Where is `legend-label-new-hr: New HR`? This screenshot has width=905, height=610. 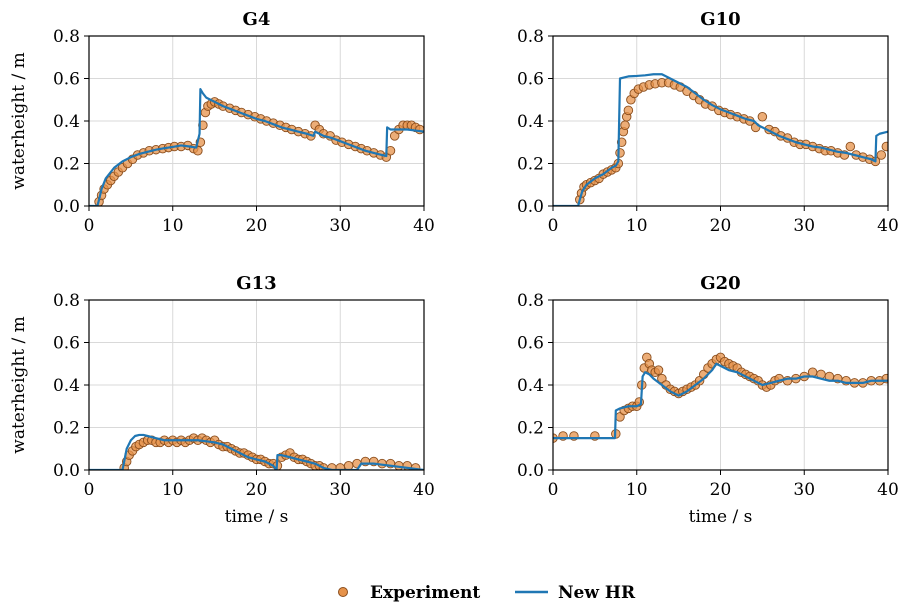 legend-label-new-hr: New HR is located at coordinates (597, 593).